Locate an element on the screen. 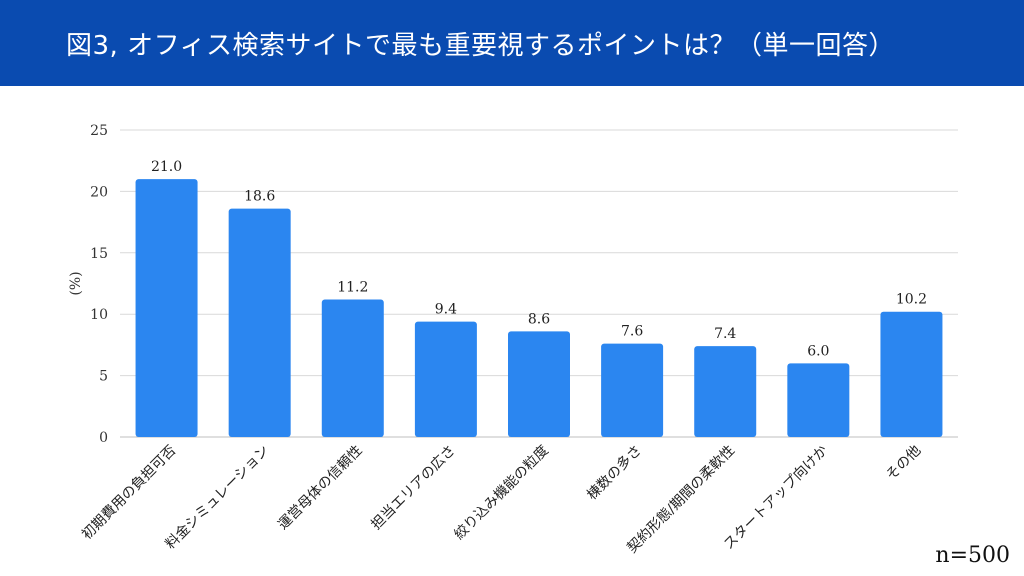  y-axis-label: (%) is located at coordinates (76, 283).